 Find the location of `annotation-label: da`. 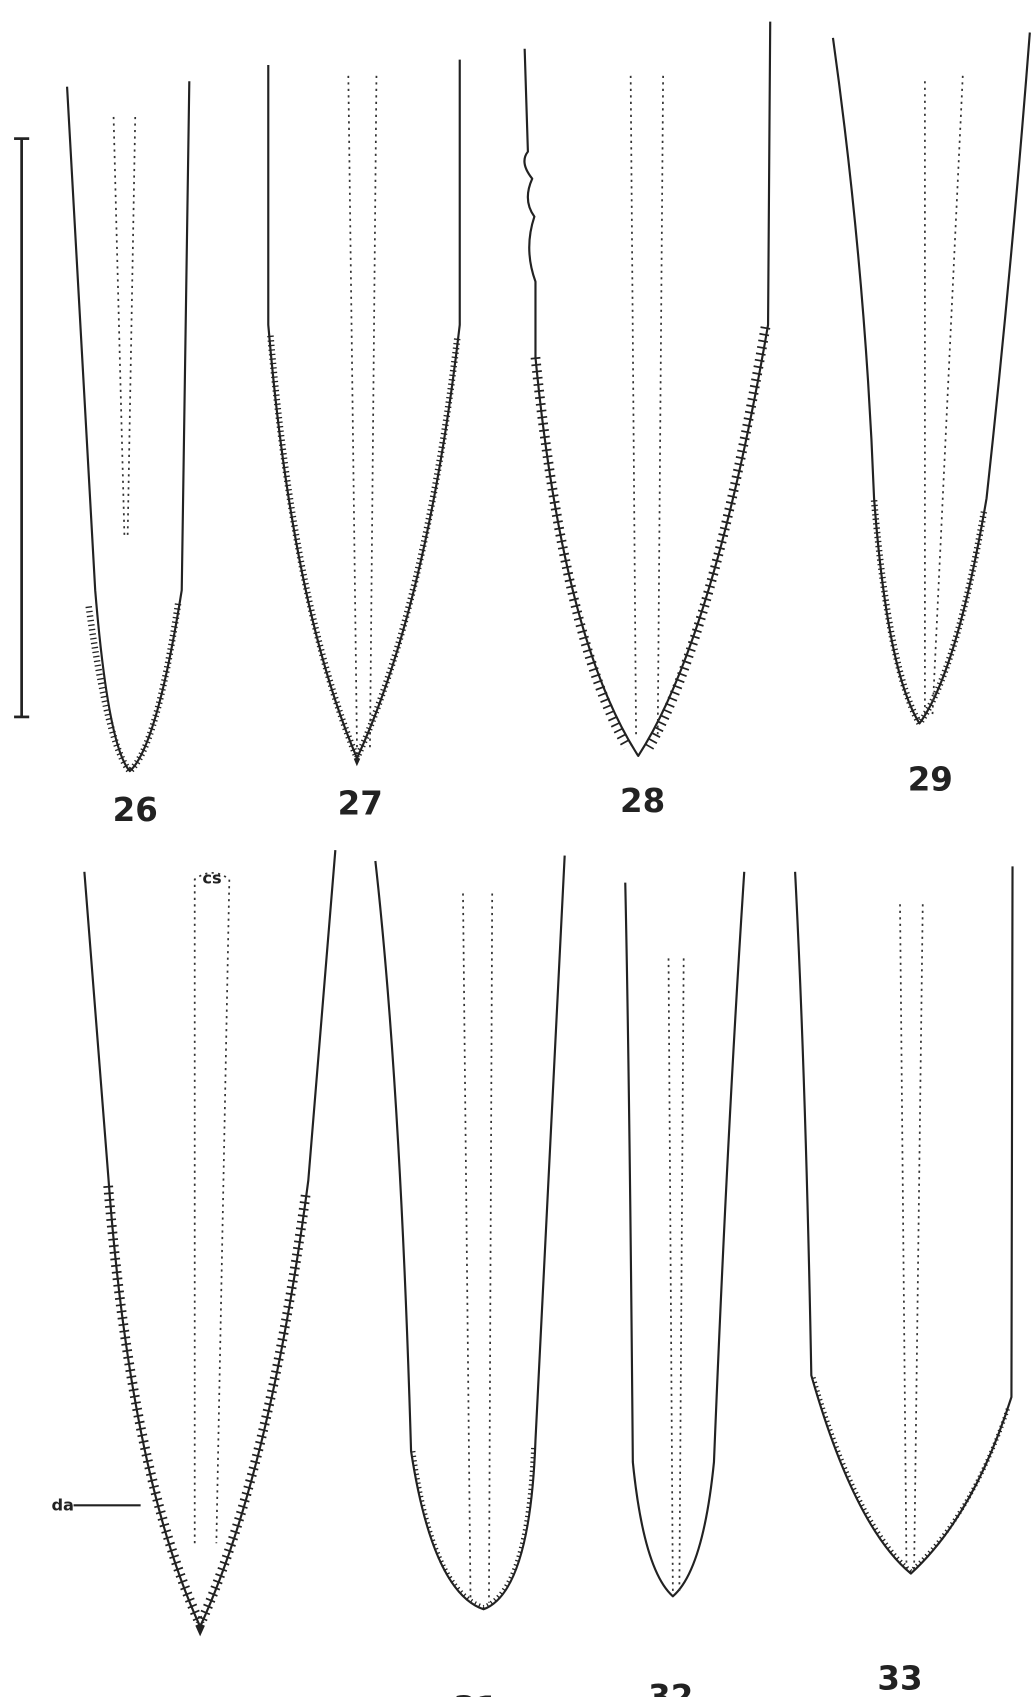

annotation-label: da is located at coordinates (62, 1505).